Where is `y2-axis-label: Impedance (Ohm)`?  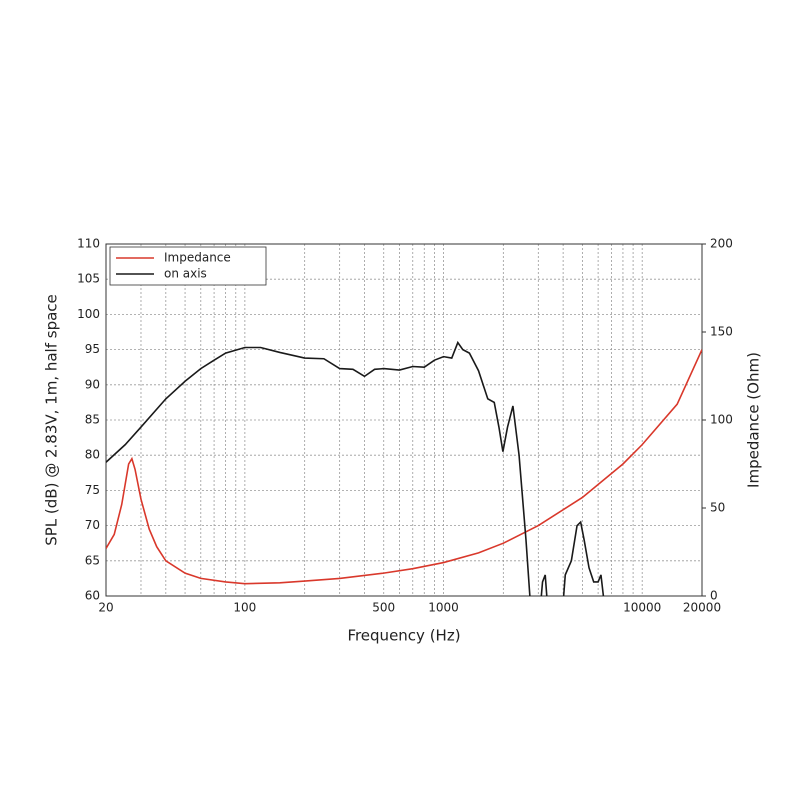
y2-axis-label: Impedance (Ohm) is located at coordinates (754, 420).